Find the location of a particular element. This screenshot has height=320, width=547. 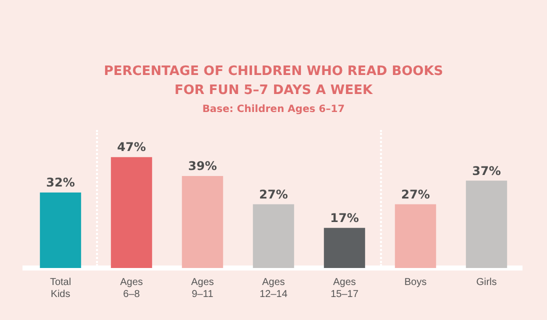

x-tick-label: Total Kids is located at coordinates (61, 288).